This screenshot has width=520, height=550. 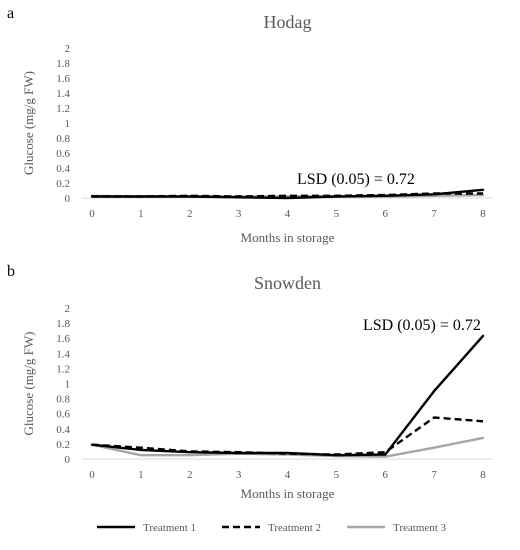 What do you see at coordinates (288, 22) in the screenshot?
I see `chart-title: Hodag` at bounding box center [288, 22].